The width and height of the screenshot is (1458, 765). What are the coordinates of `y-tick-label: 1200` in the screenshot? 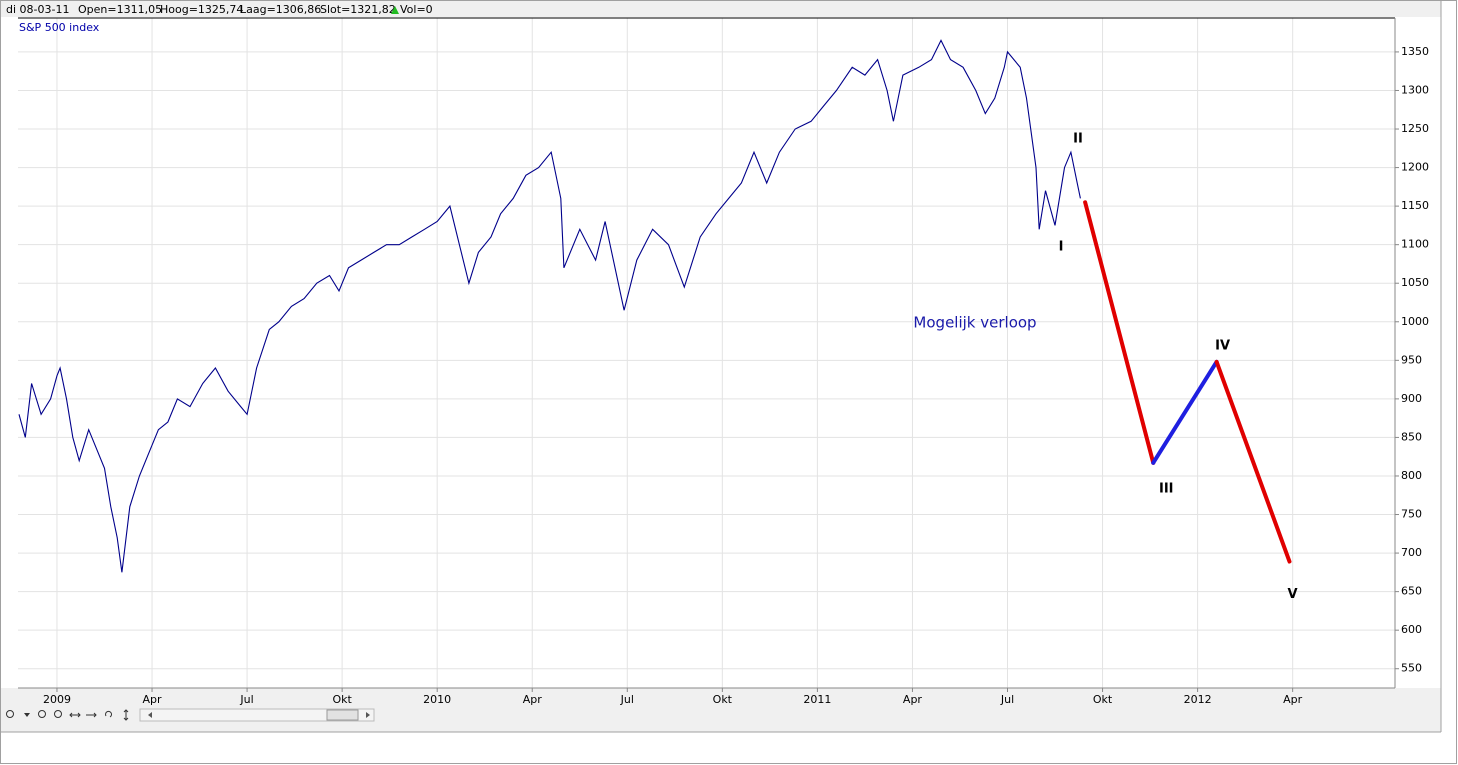 It's located at (1415, 167).